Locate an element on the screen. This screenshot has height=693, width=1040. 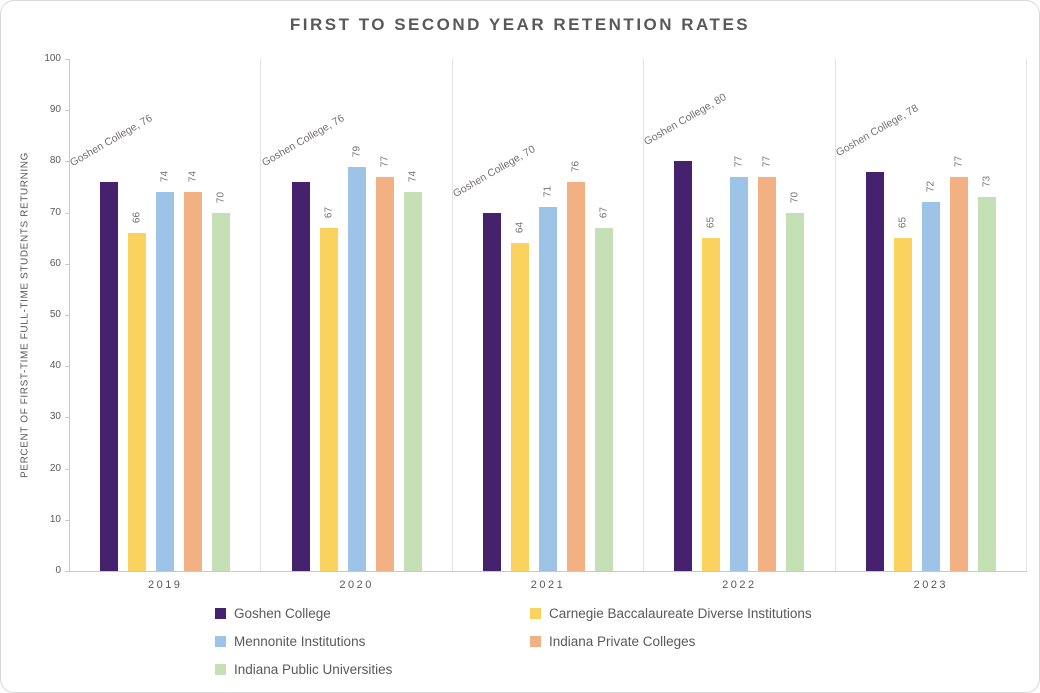
y-tick-label: 30 is located at coordinates (55, 417).